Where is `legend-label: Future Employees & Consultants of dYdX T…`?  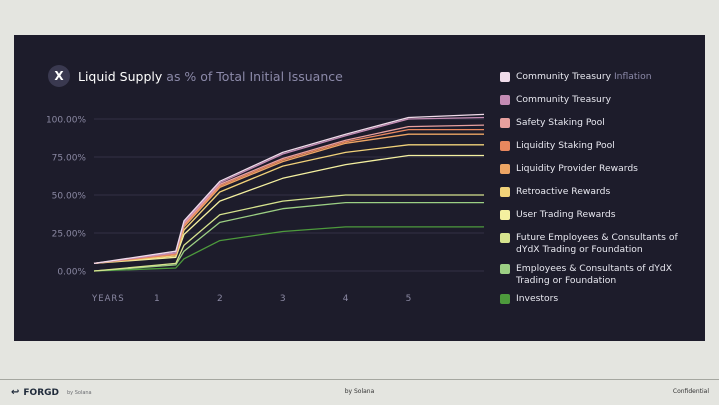 legend-label: Future Employees & Consultants of dYdX T… is located at coordinates (597, 243).